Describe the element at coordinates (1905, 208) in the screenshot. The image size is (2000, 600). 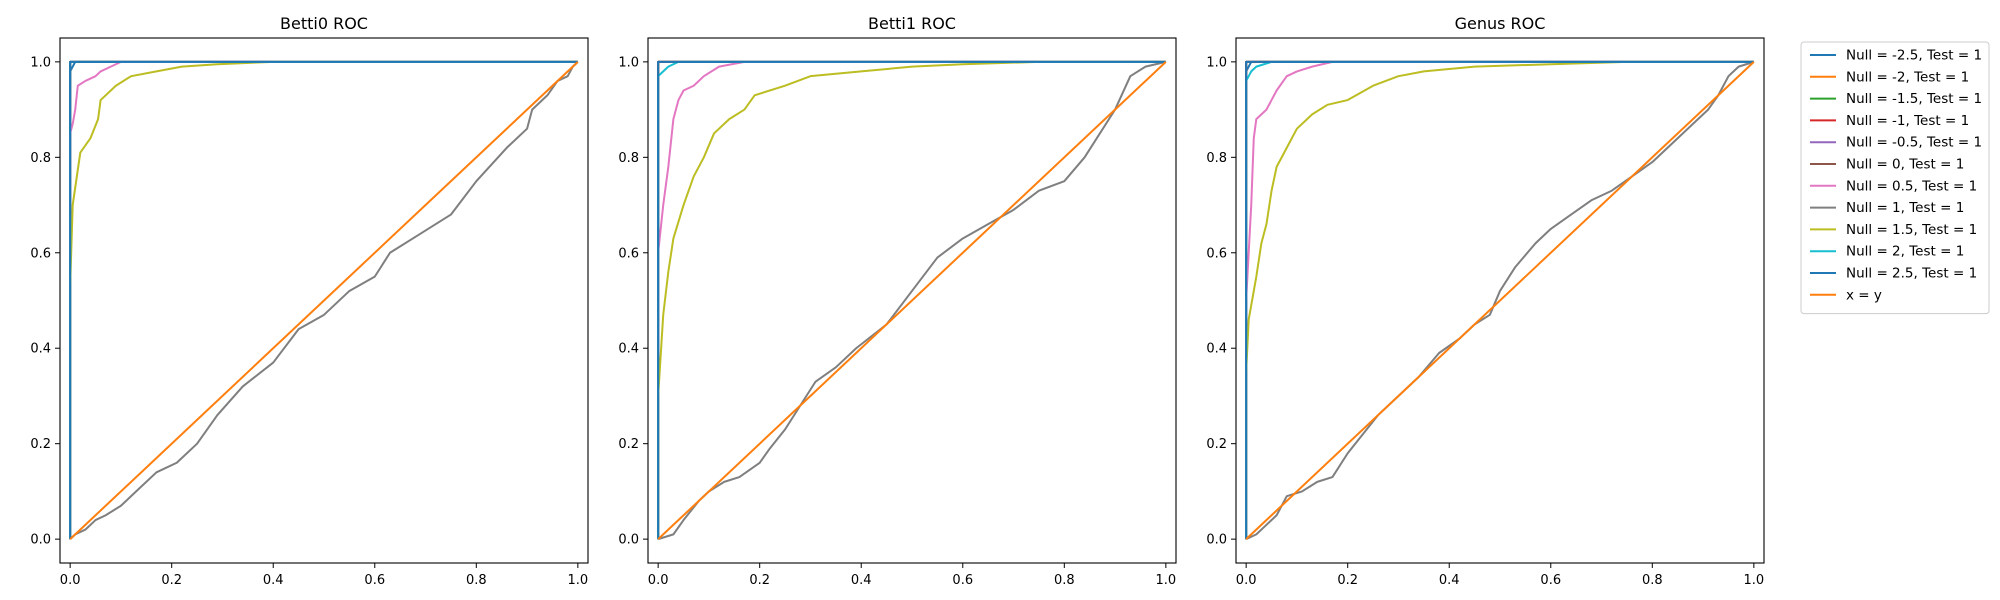
I see `legend-label: Null = 1, Test = 1` at that location.